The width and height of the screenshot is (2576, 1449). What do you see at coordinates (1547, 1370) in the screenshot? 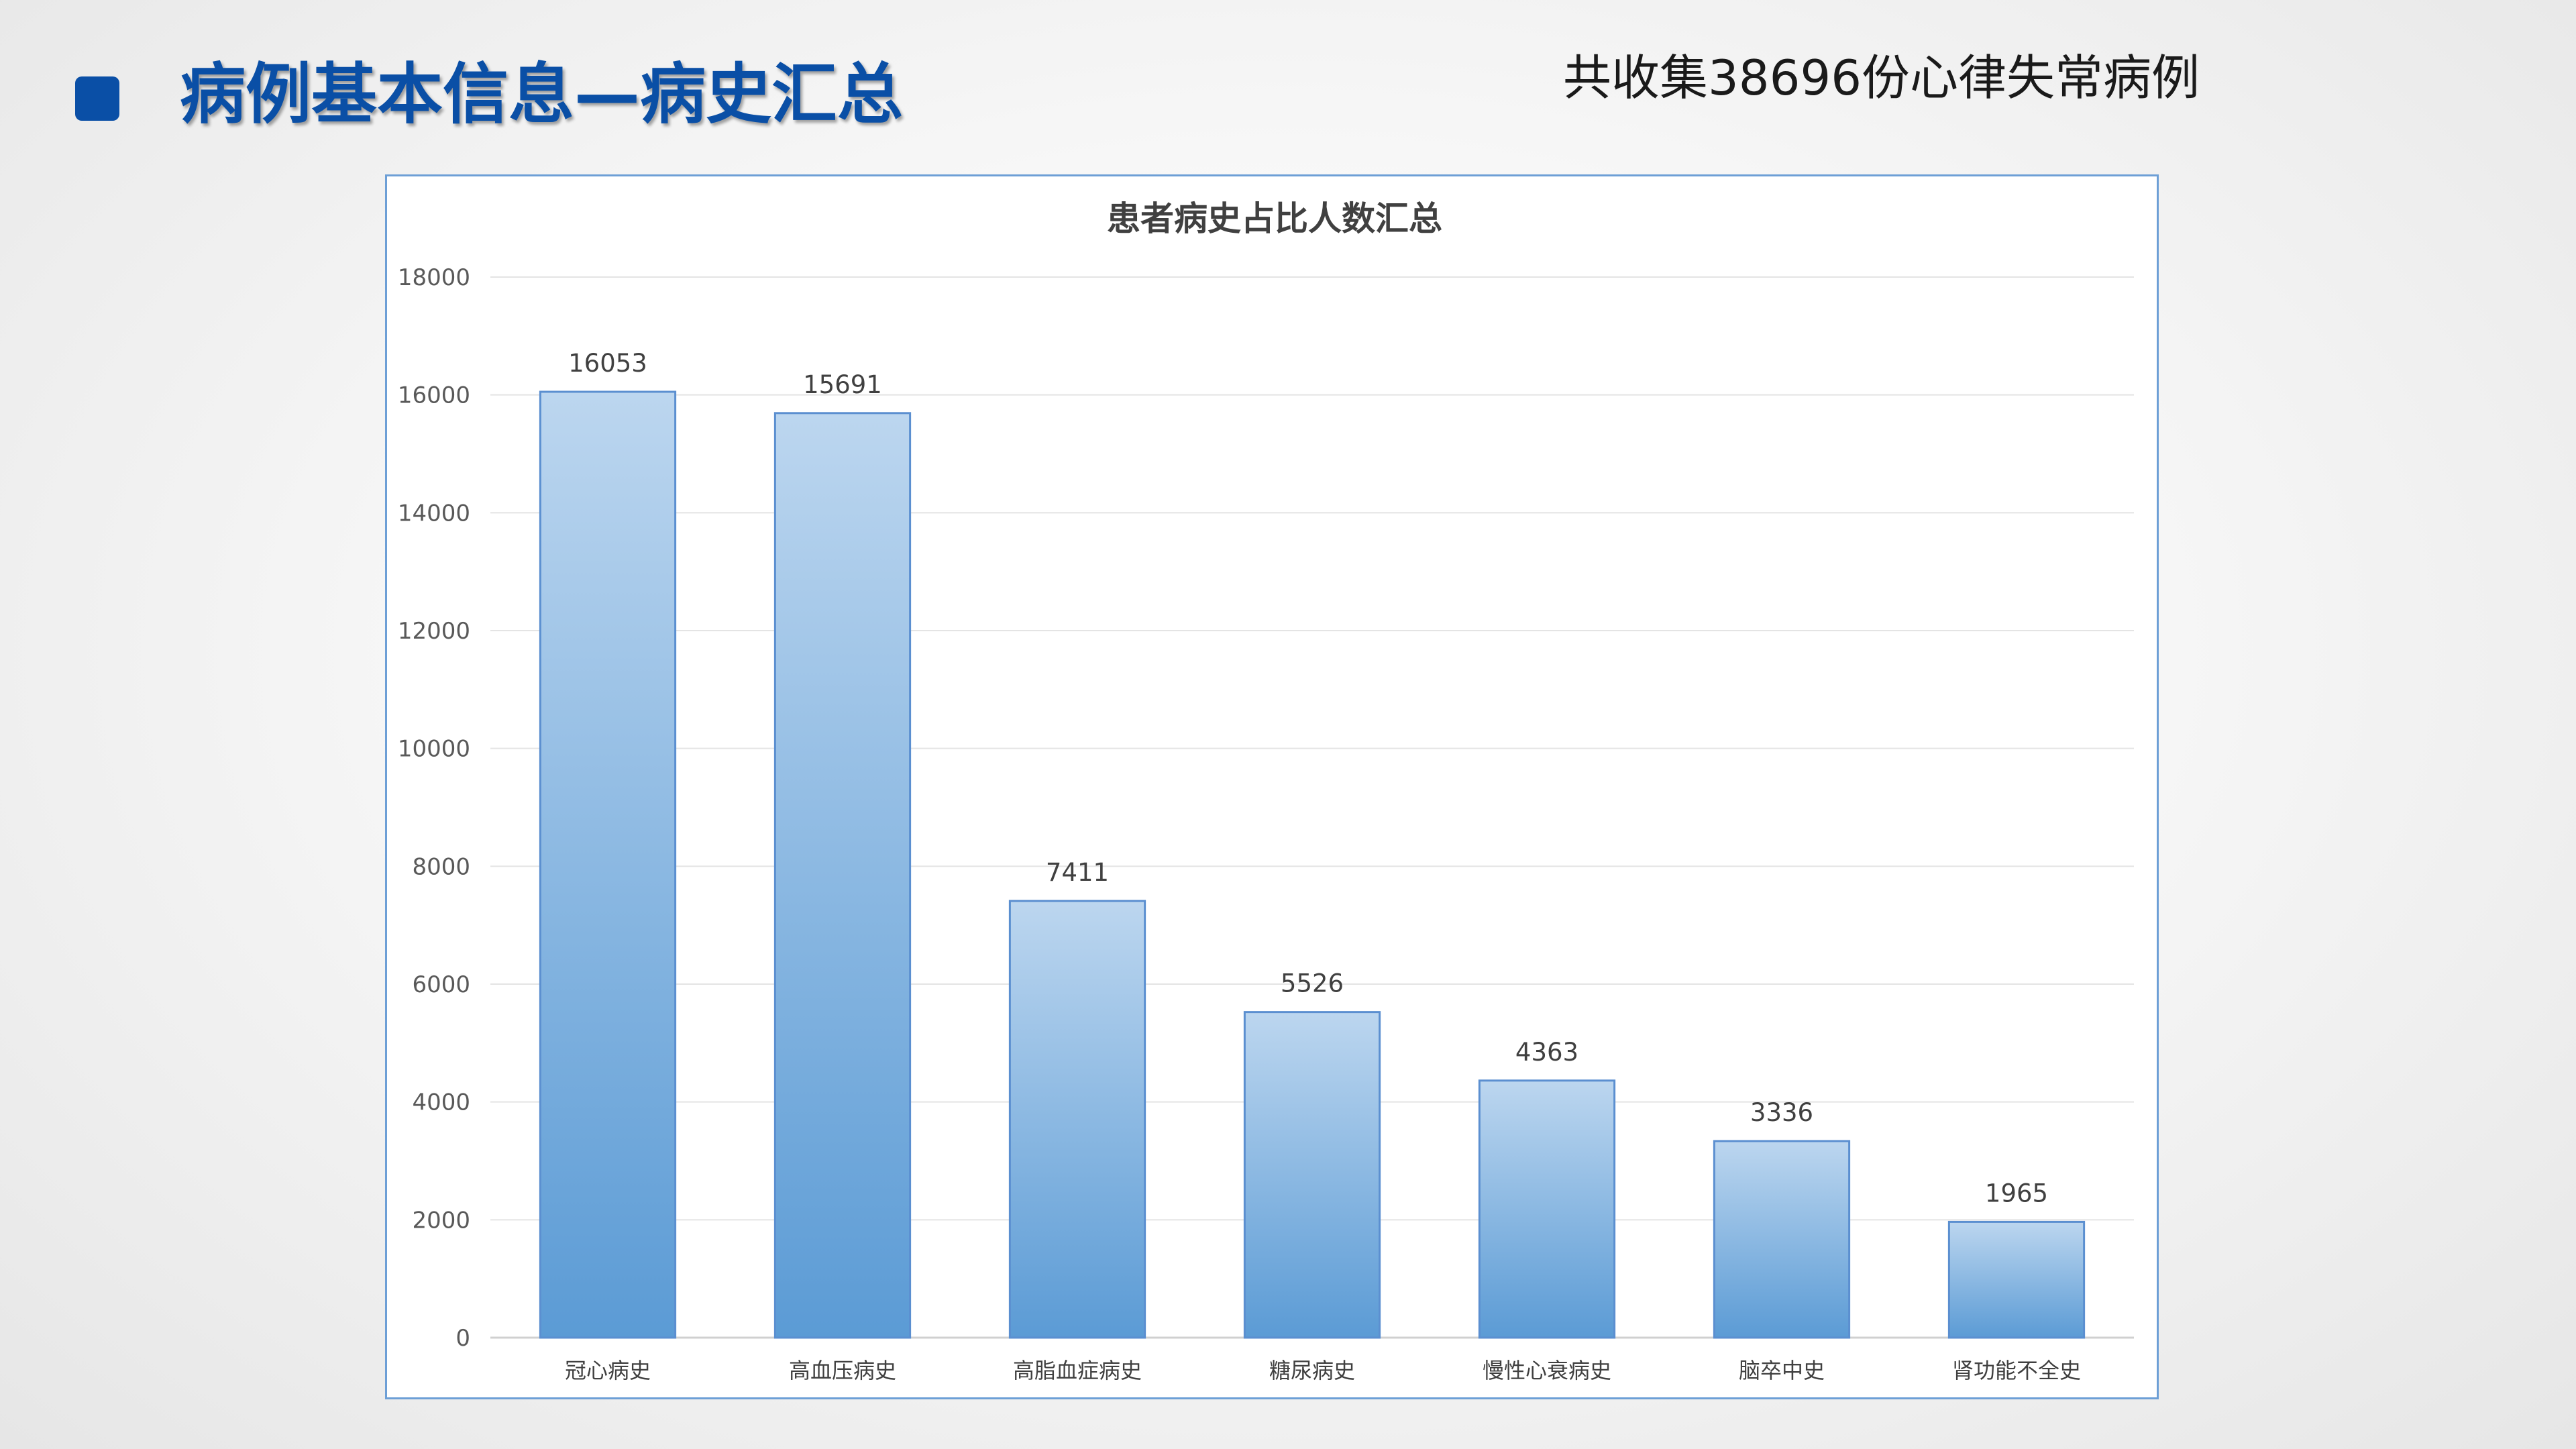
I see `x-category-label: 慢性心衰病史` at bounding box center [1547, 1370].